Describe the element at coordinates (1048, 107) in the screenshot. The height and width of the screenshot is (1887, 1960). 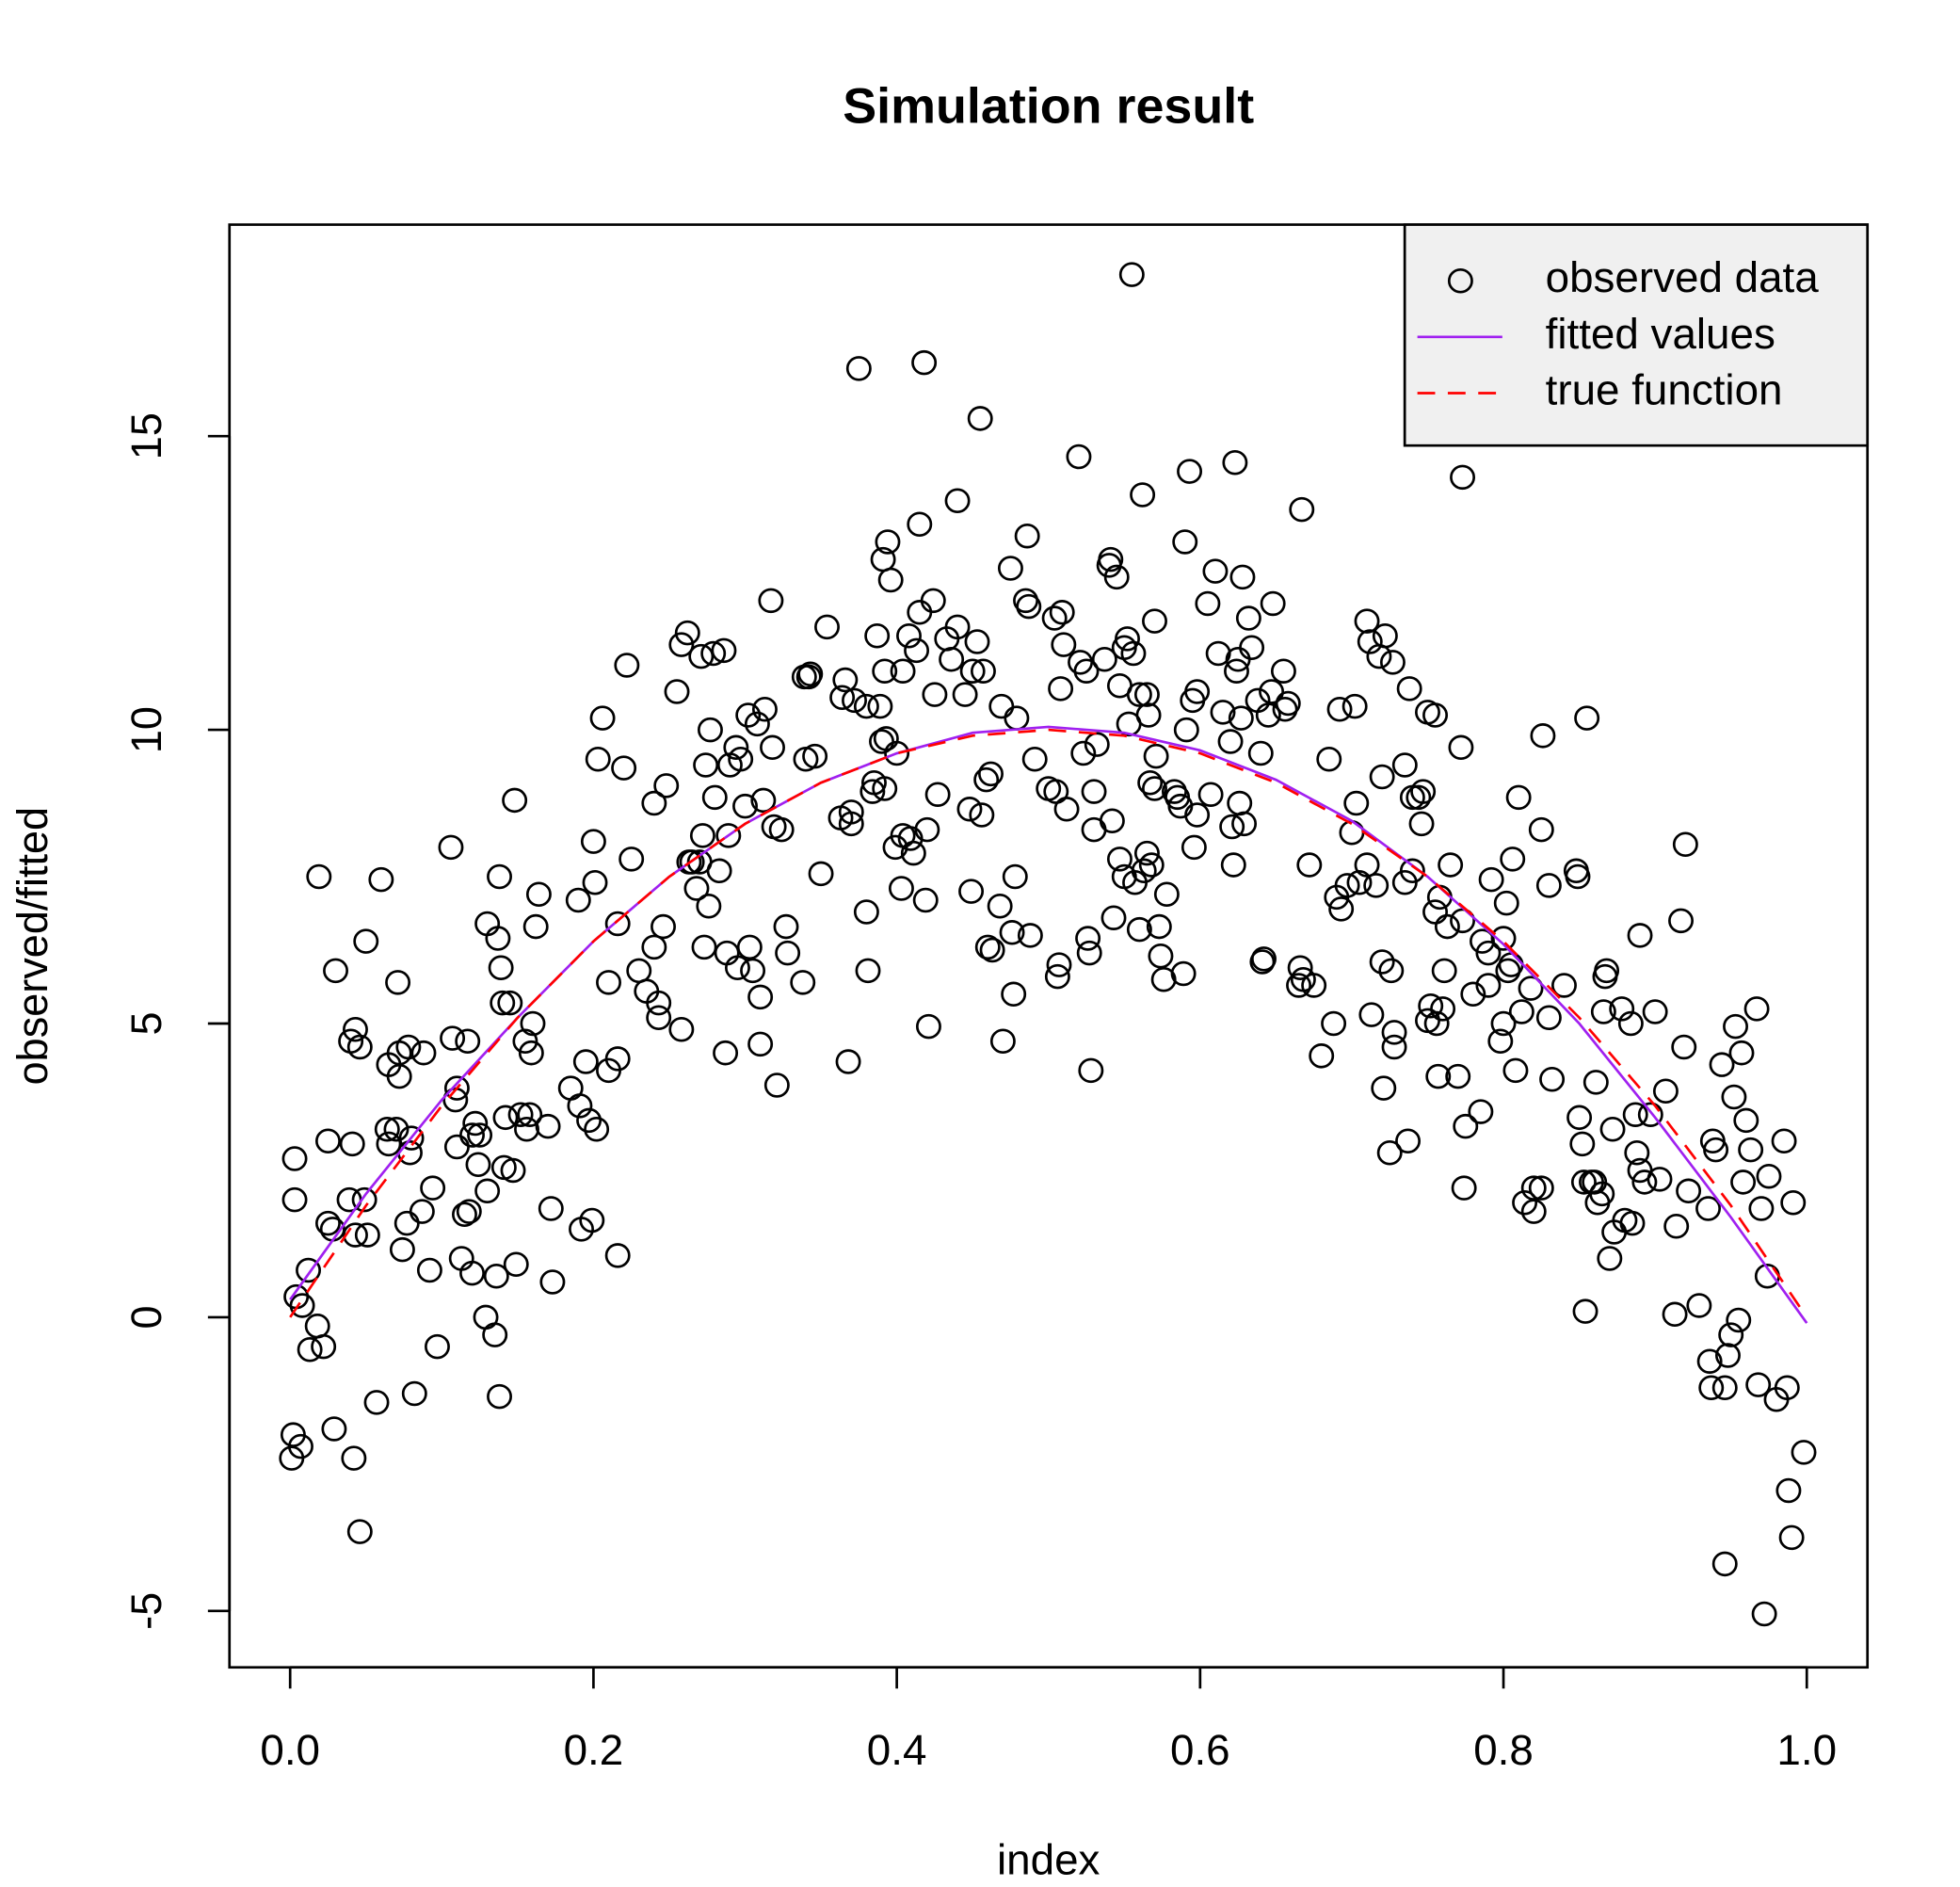
I see `chart-title: Simulation result` at that location.